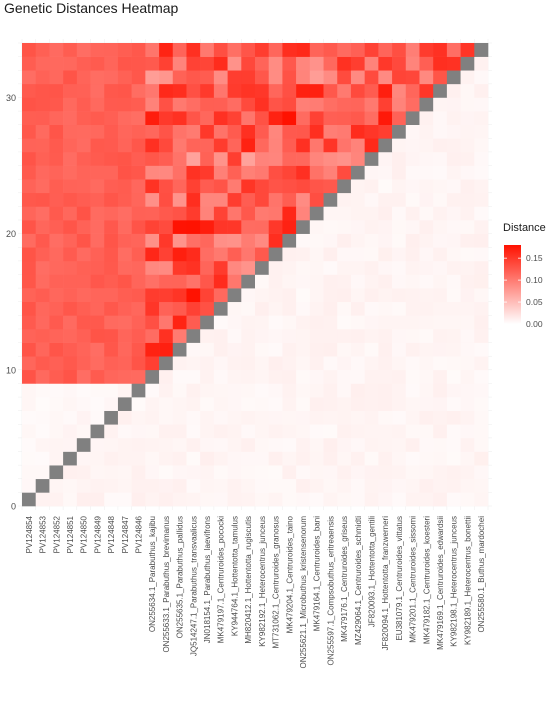  Describe the element at coordinates (262, 581) in the screenshot. I see `x-tick-label: KY982192.1_Heterocentrus_junceus` at that location.